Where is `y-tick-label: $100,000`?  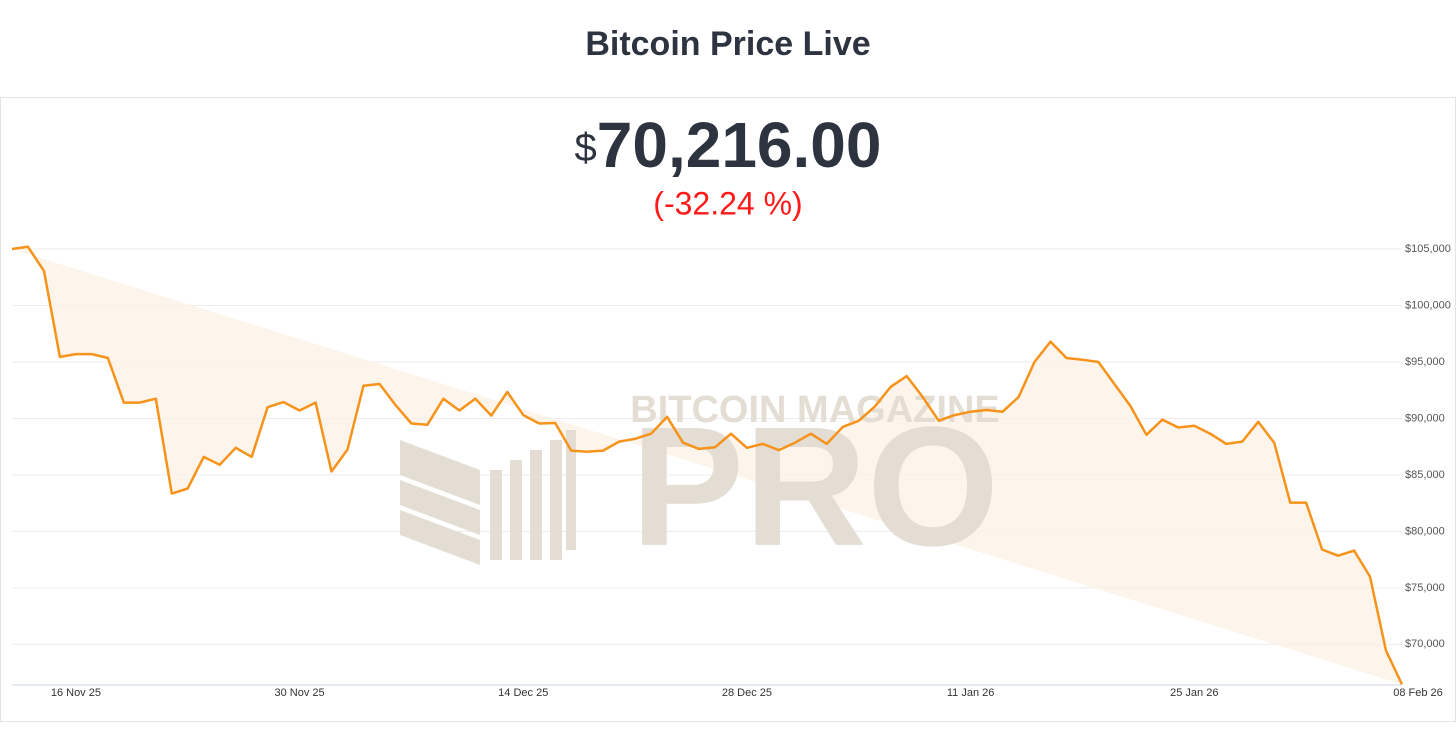 y-tick-label: $100,000 is located at coordinates (1428, 305).